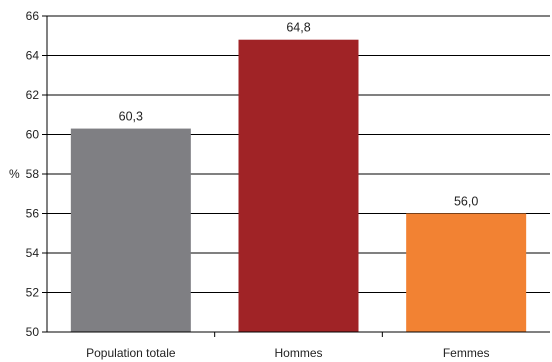 The width and height of the screenshot is (552, 362). Describe the element at coordinates (33, 253) in the screenshot. I see `y-tick-label: 54` at that location.